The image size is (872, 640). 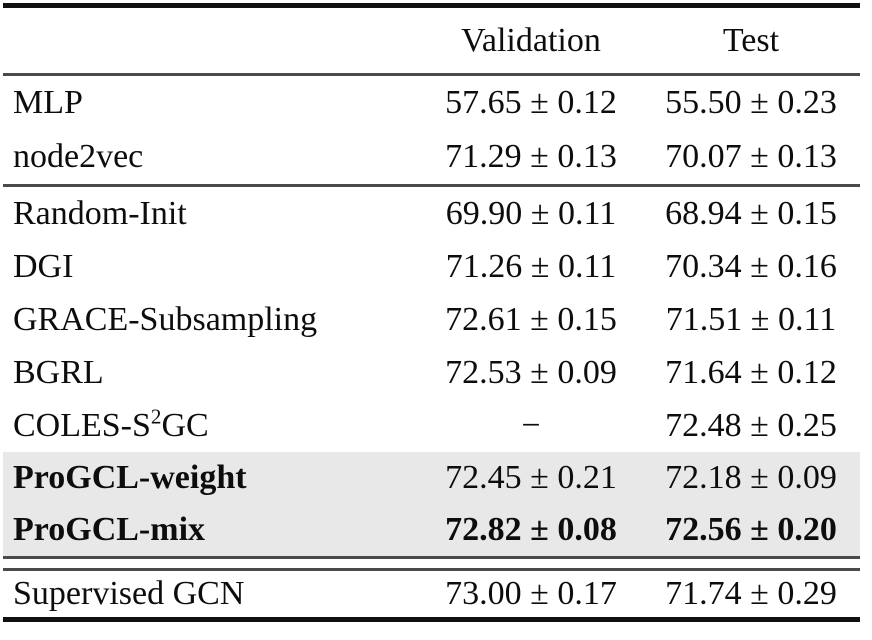 I want to click on validation-value: 69.90 ± 0.11, so click(x=531, y=213).